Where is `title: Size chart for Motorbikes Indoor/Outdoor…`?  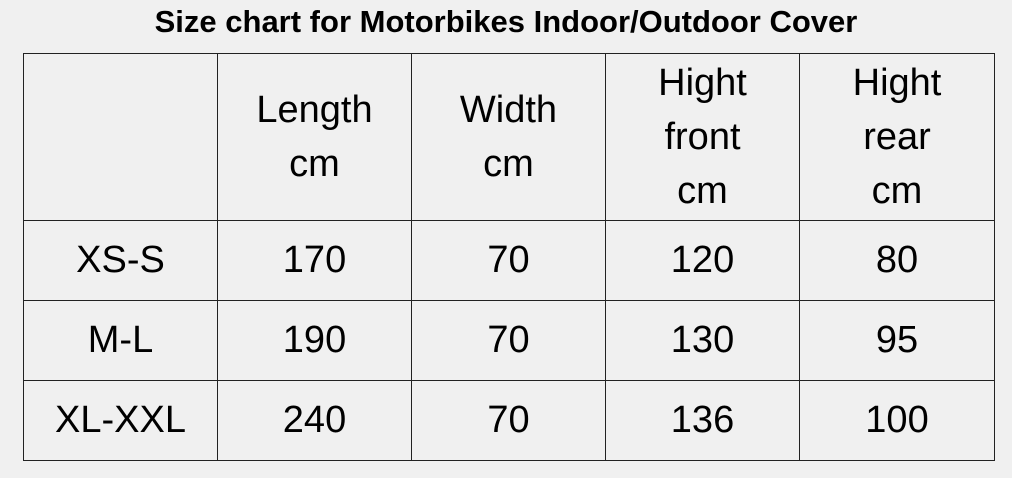
title: Size chart for Motorbikes Indoor/Outdoor… is located at coordinates (506, 21).